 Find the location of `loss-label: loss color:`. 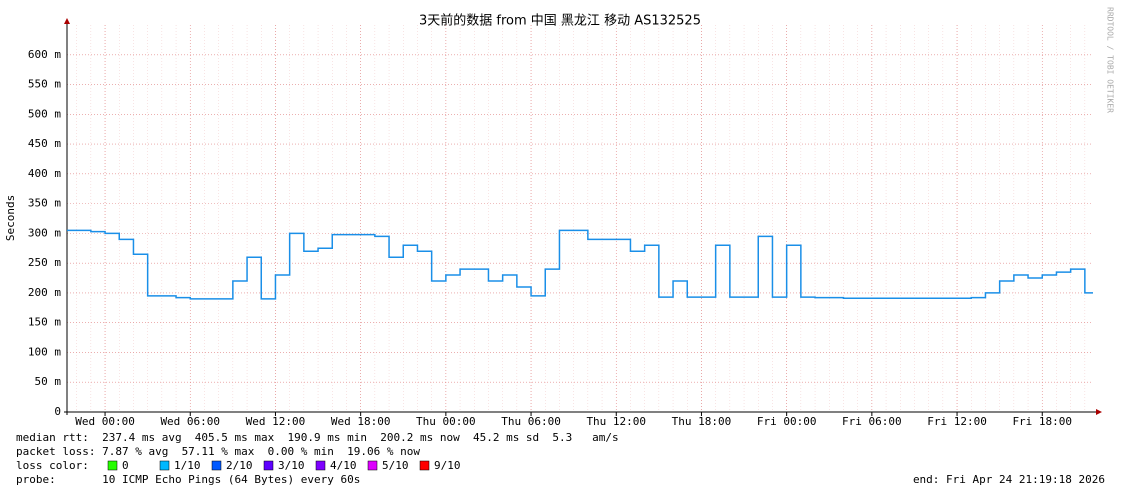

loss-label: loss color: is located at coordinates (52, 465).